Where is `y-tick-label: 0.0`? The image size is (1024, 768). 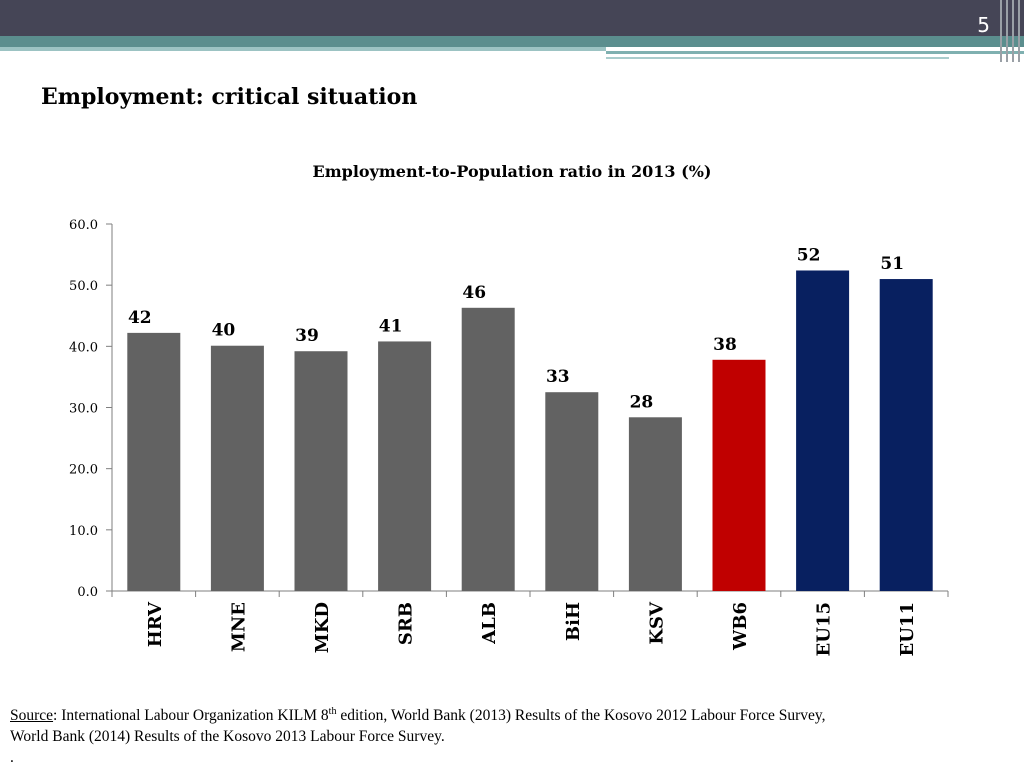 y-tick-label: 0.0 is located at coordinates (87, 592).